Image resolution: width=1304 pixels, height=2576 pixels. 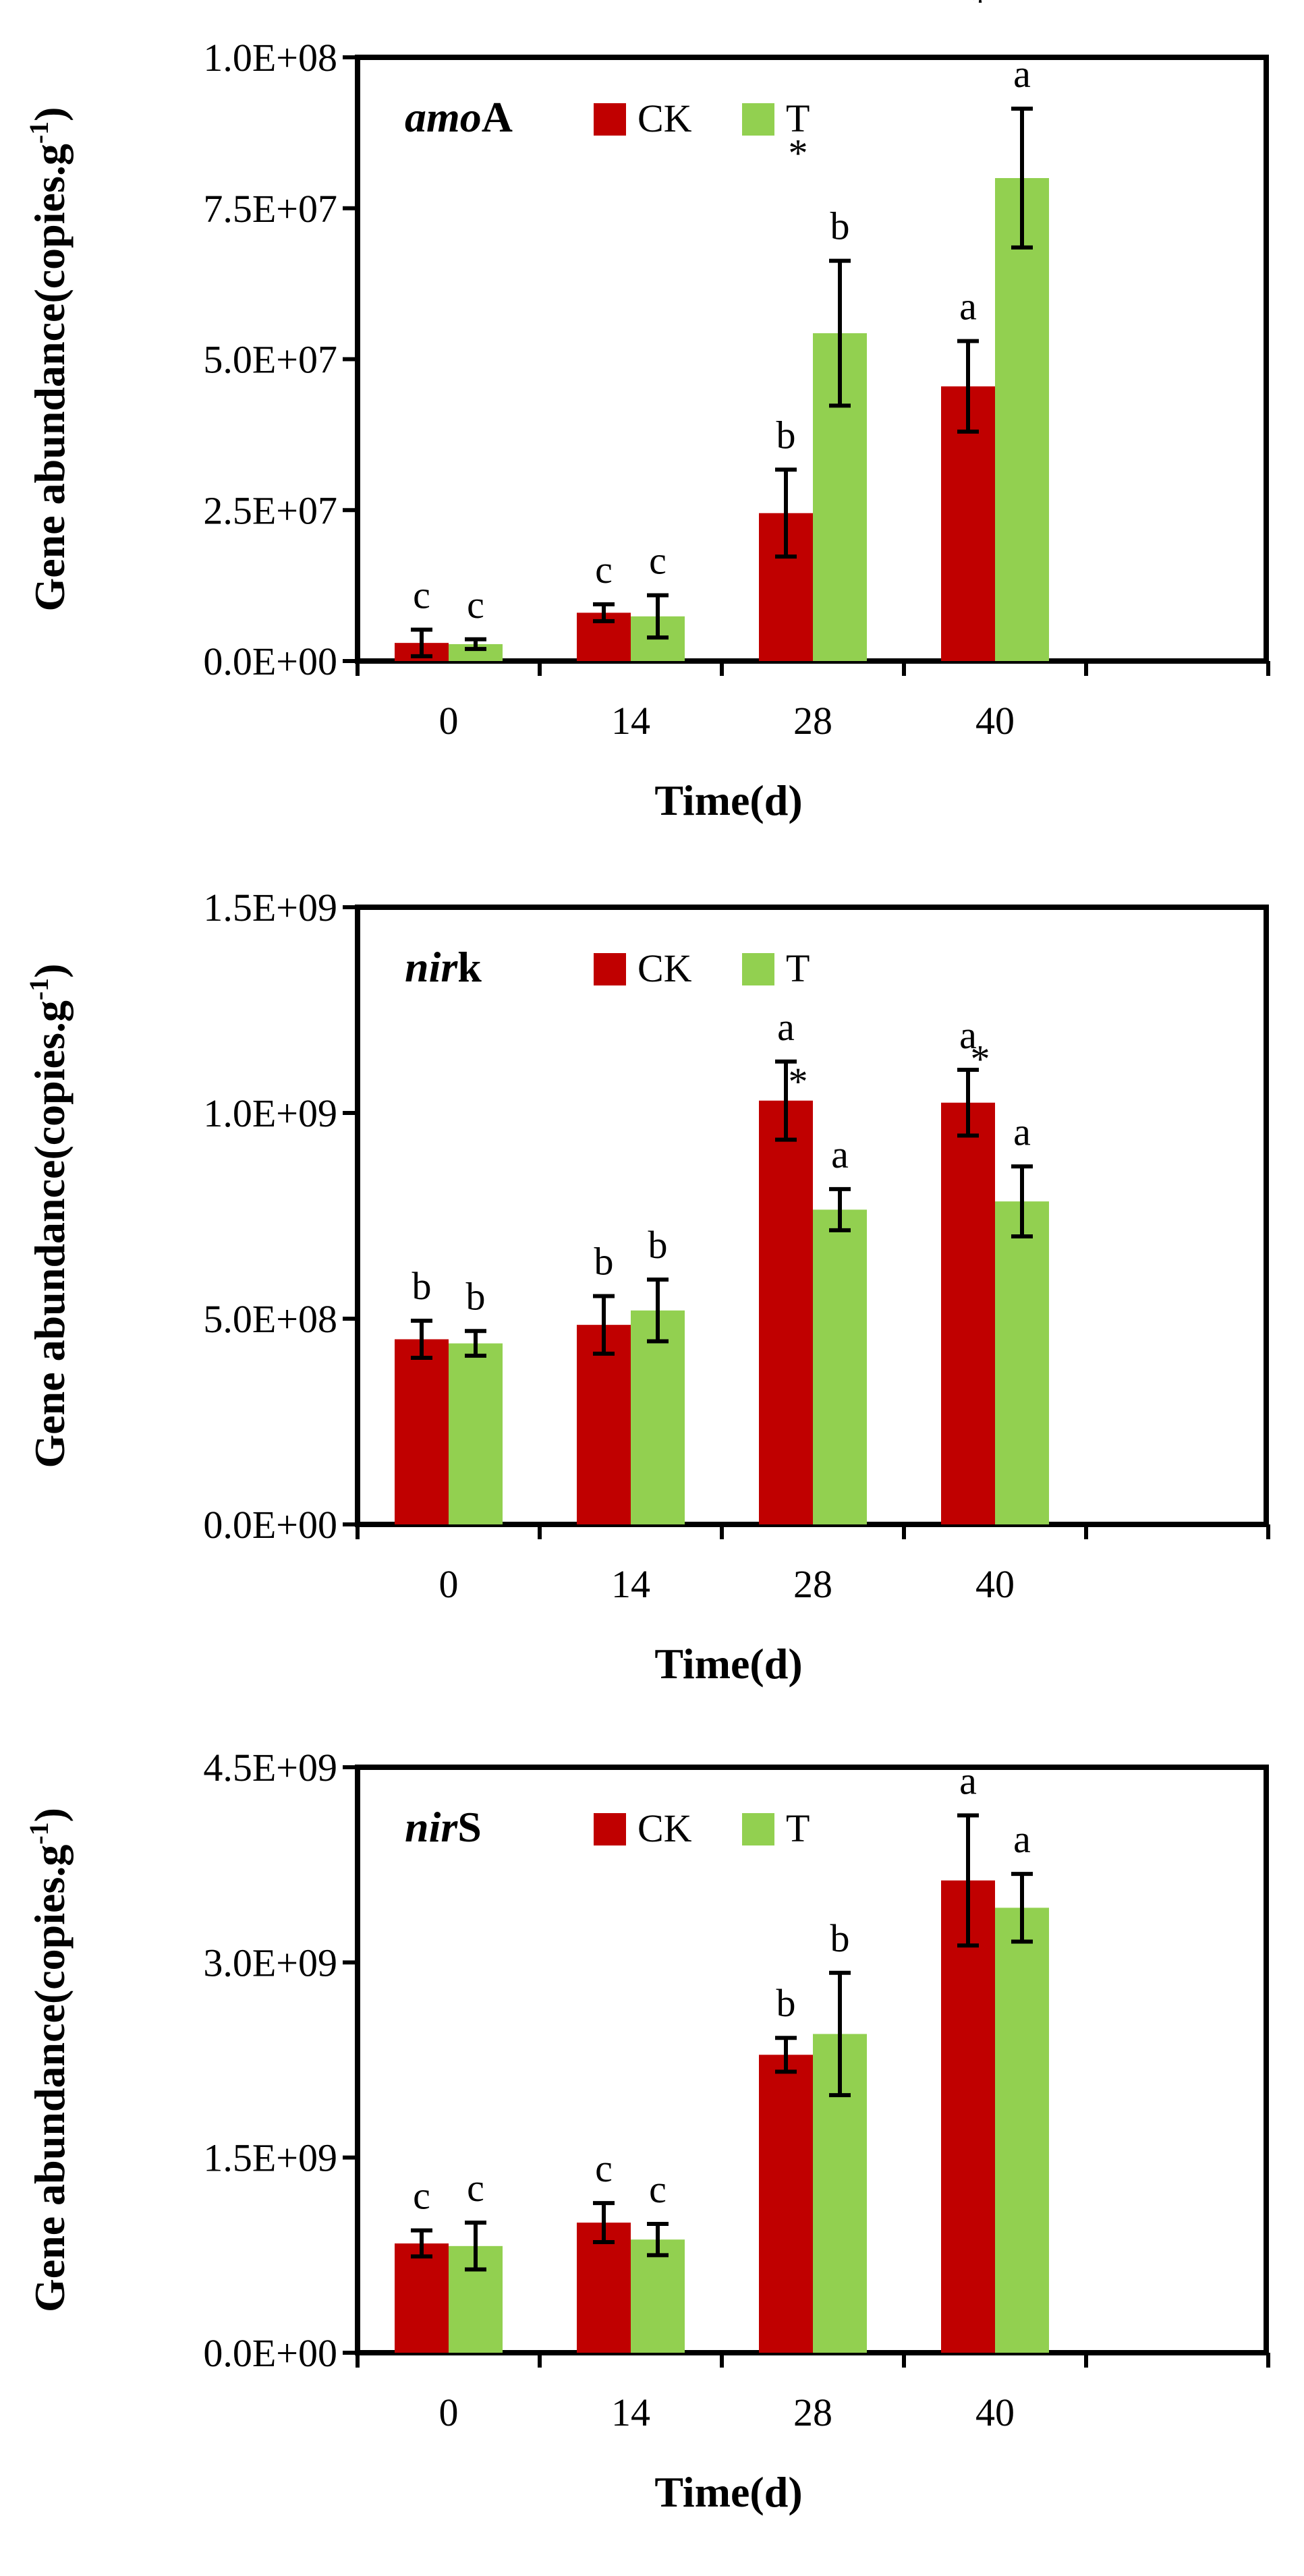 I want to click on gene-name: nirS, so click(x=443, y=1827).